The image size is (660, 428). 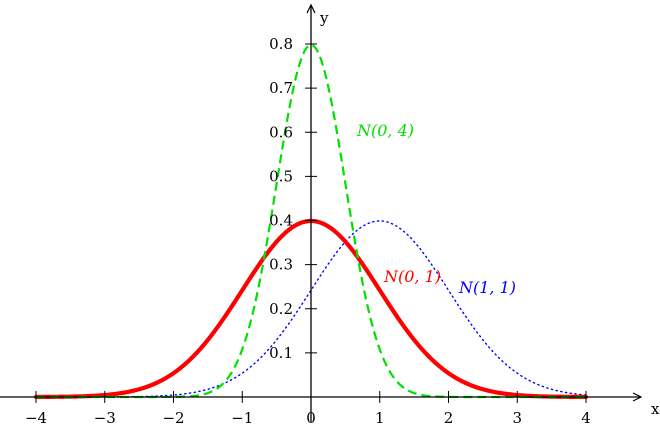 What do you see at coordinates (242, 418) in the screenshot?
I see `x-tick-label: −1` at bounding box center [242, 418].